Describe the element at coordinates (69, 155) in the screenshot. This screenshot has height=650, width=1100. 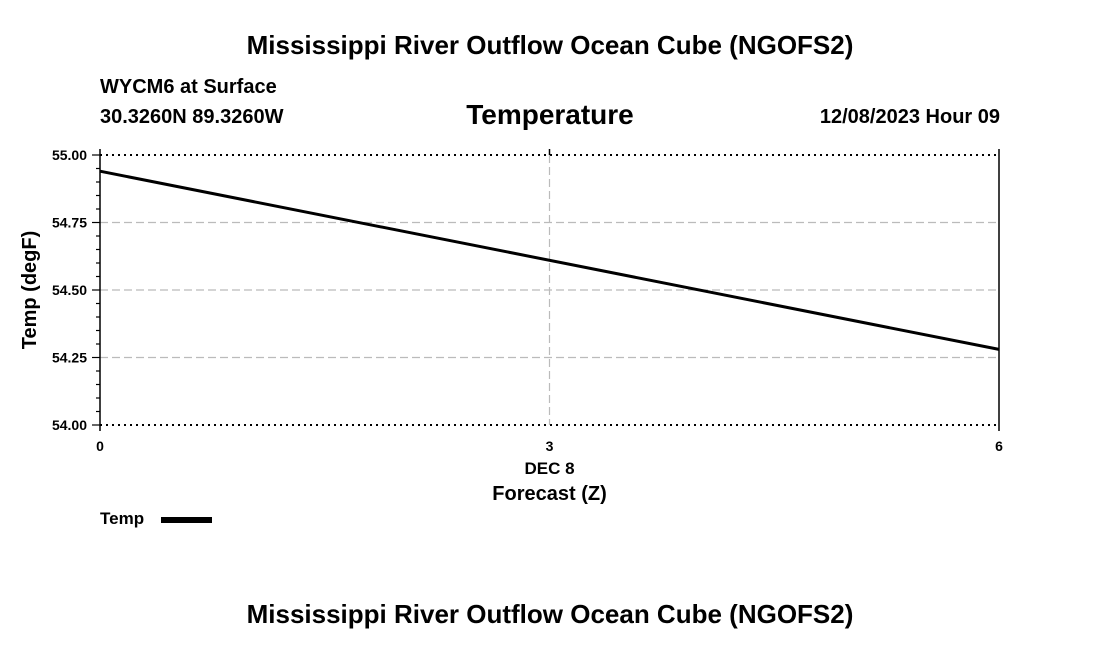
I see `y-tick-label: 55.00` at that location.